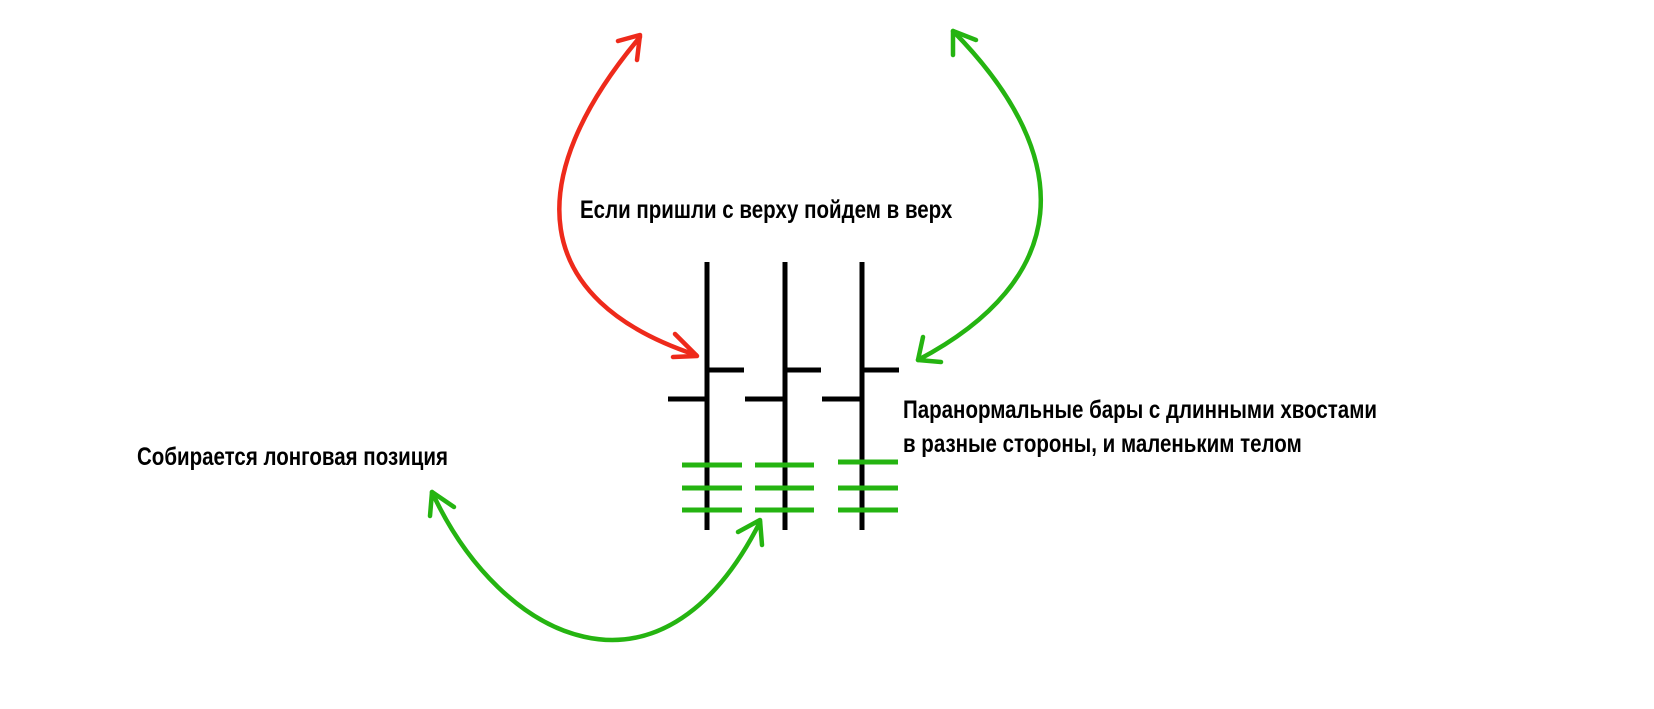  Describe the element at coordinates (685, 345) in the screenshot. I see `red-arrow-head-bottom` at that location.